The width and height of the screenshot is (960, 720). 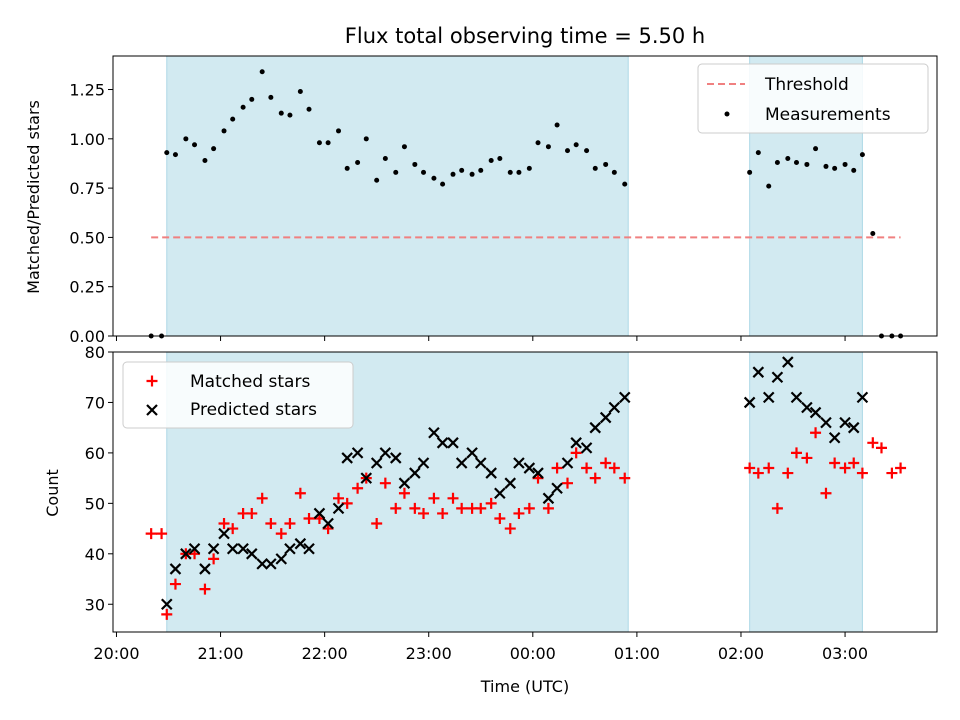 What do you see at coordinates (524, 686) in the screenshot?
I see `x-axis-label: Time (UTC)` at bounding box center [524, 686].